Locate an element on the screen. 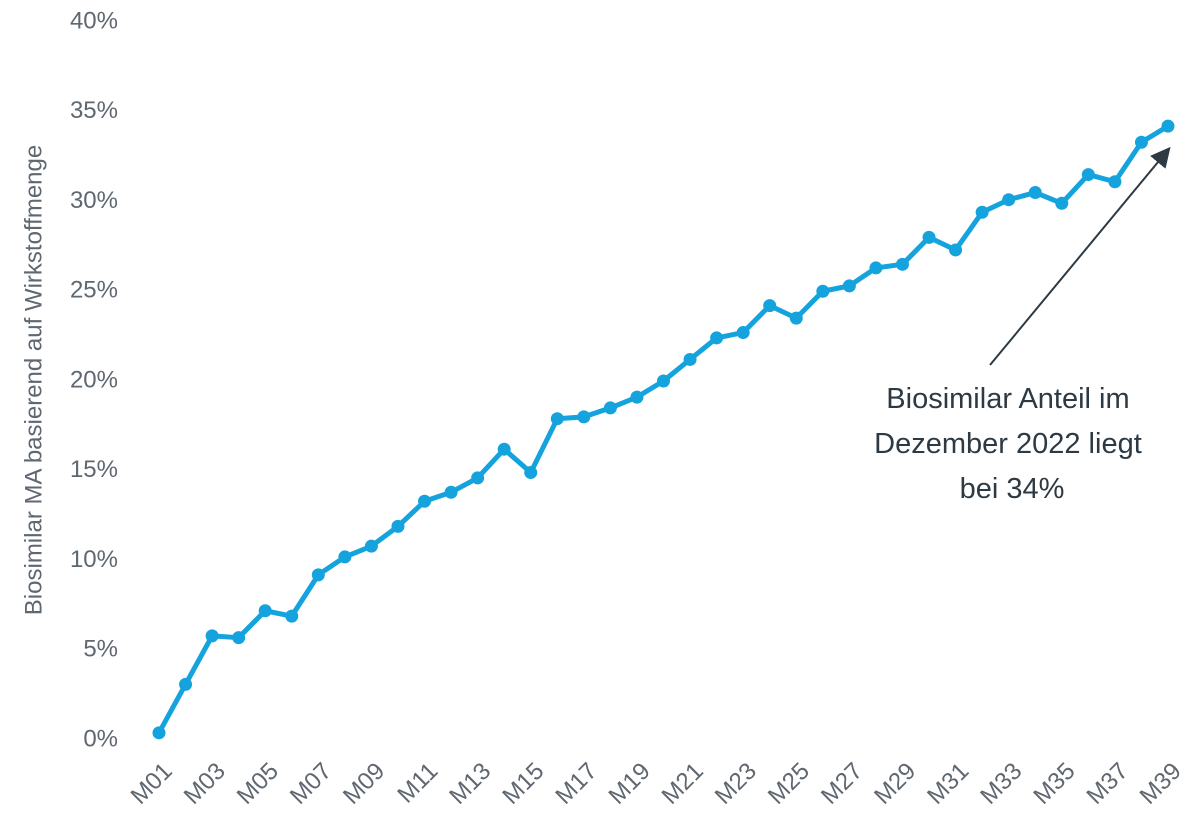 The width and height of the screenshot is (1189, 826). x-tick-label: M23 is located at coordinates (736, 784).